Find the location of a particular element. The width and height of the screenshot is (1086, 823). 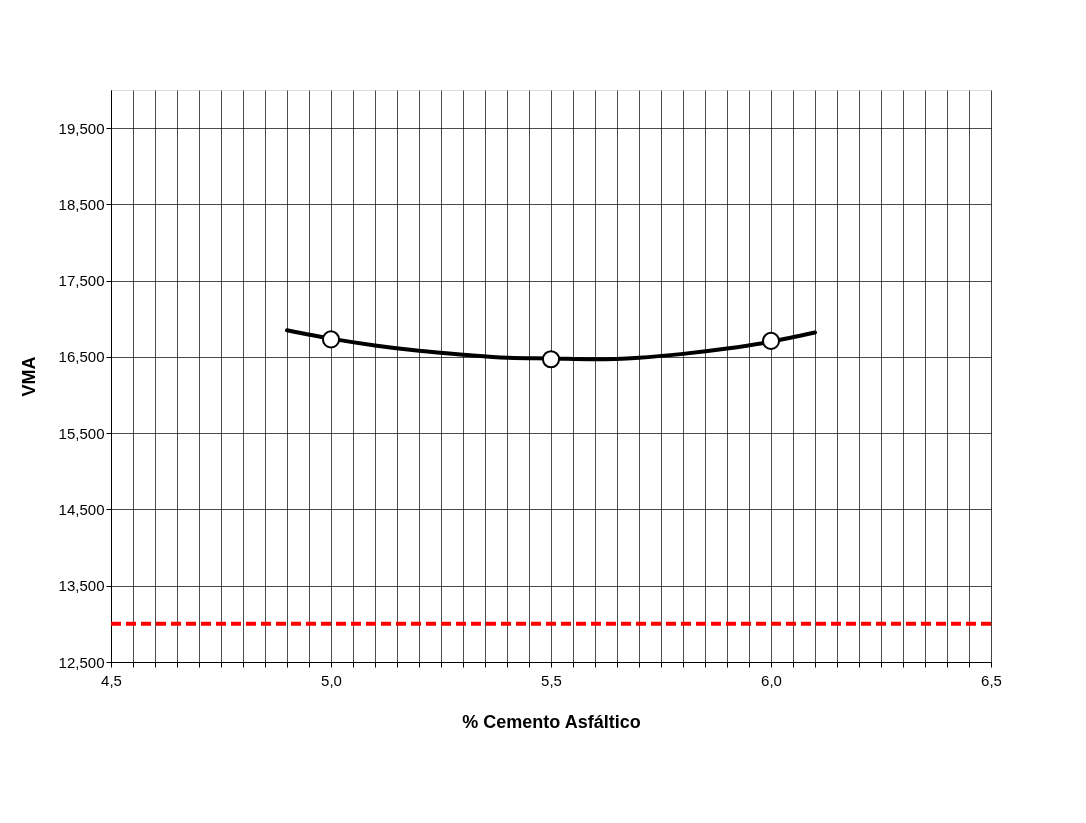

y-tick-label: 13,500 is located at coordinates (81, 586).